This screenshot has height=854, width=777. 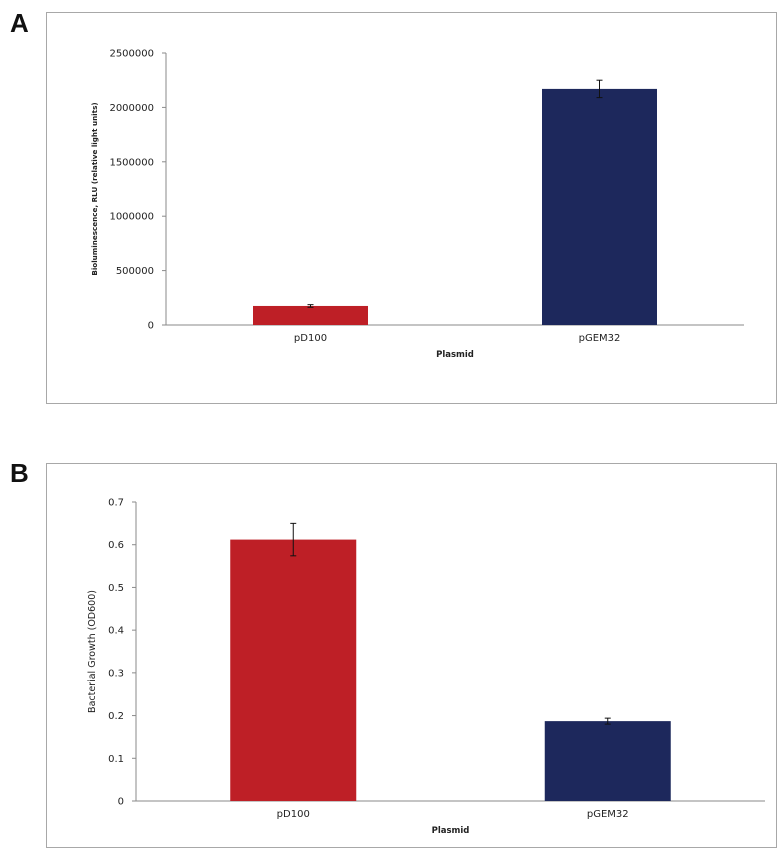 I want to click on y-tick-label: 0.1, so click(x=116, y=759).